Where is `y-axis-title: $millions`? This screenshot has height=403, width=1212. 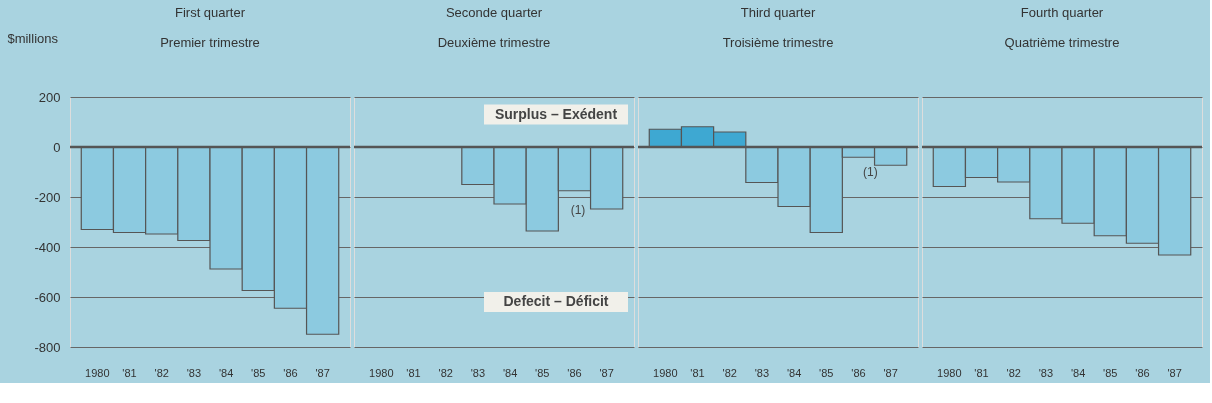
y-axis-title: $millions is located at coordinates (33, 38).